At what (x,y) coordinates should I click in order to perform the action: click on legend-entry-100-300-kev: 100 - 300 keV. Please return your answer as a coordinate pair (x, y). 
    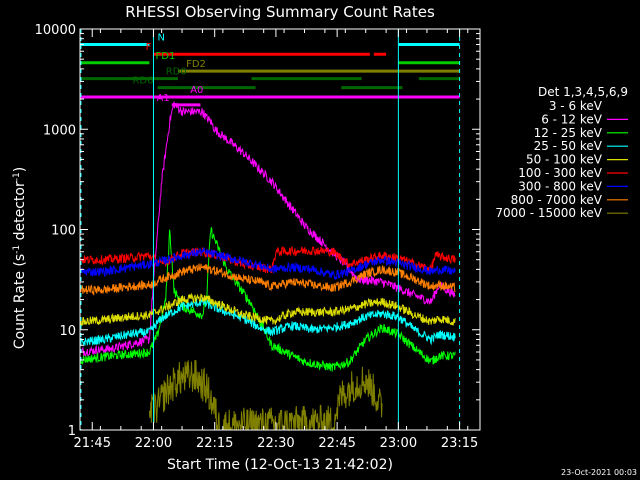
    Looking at the image, I should click on (560, 173).